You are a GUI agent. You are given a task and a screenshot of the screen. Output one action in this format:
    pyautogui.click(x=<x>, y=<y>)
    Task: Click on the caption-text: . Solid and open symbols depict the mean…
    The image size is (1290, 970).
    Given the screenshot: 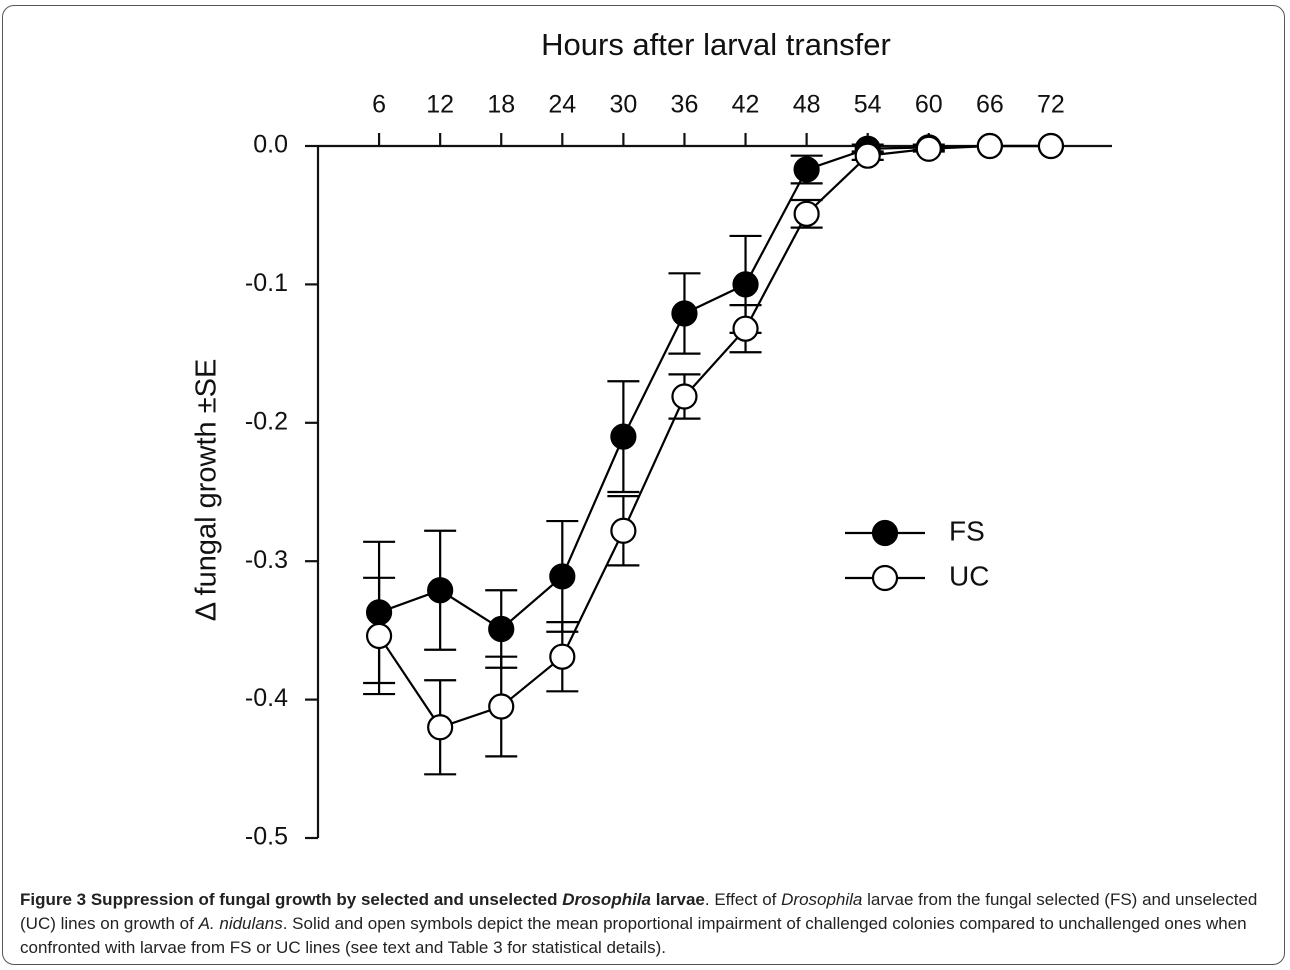 What is the action you would take?
    pyautogui.click(x=633, y=935)
    